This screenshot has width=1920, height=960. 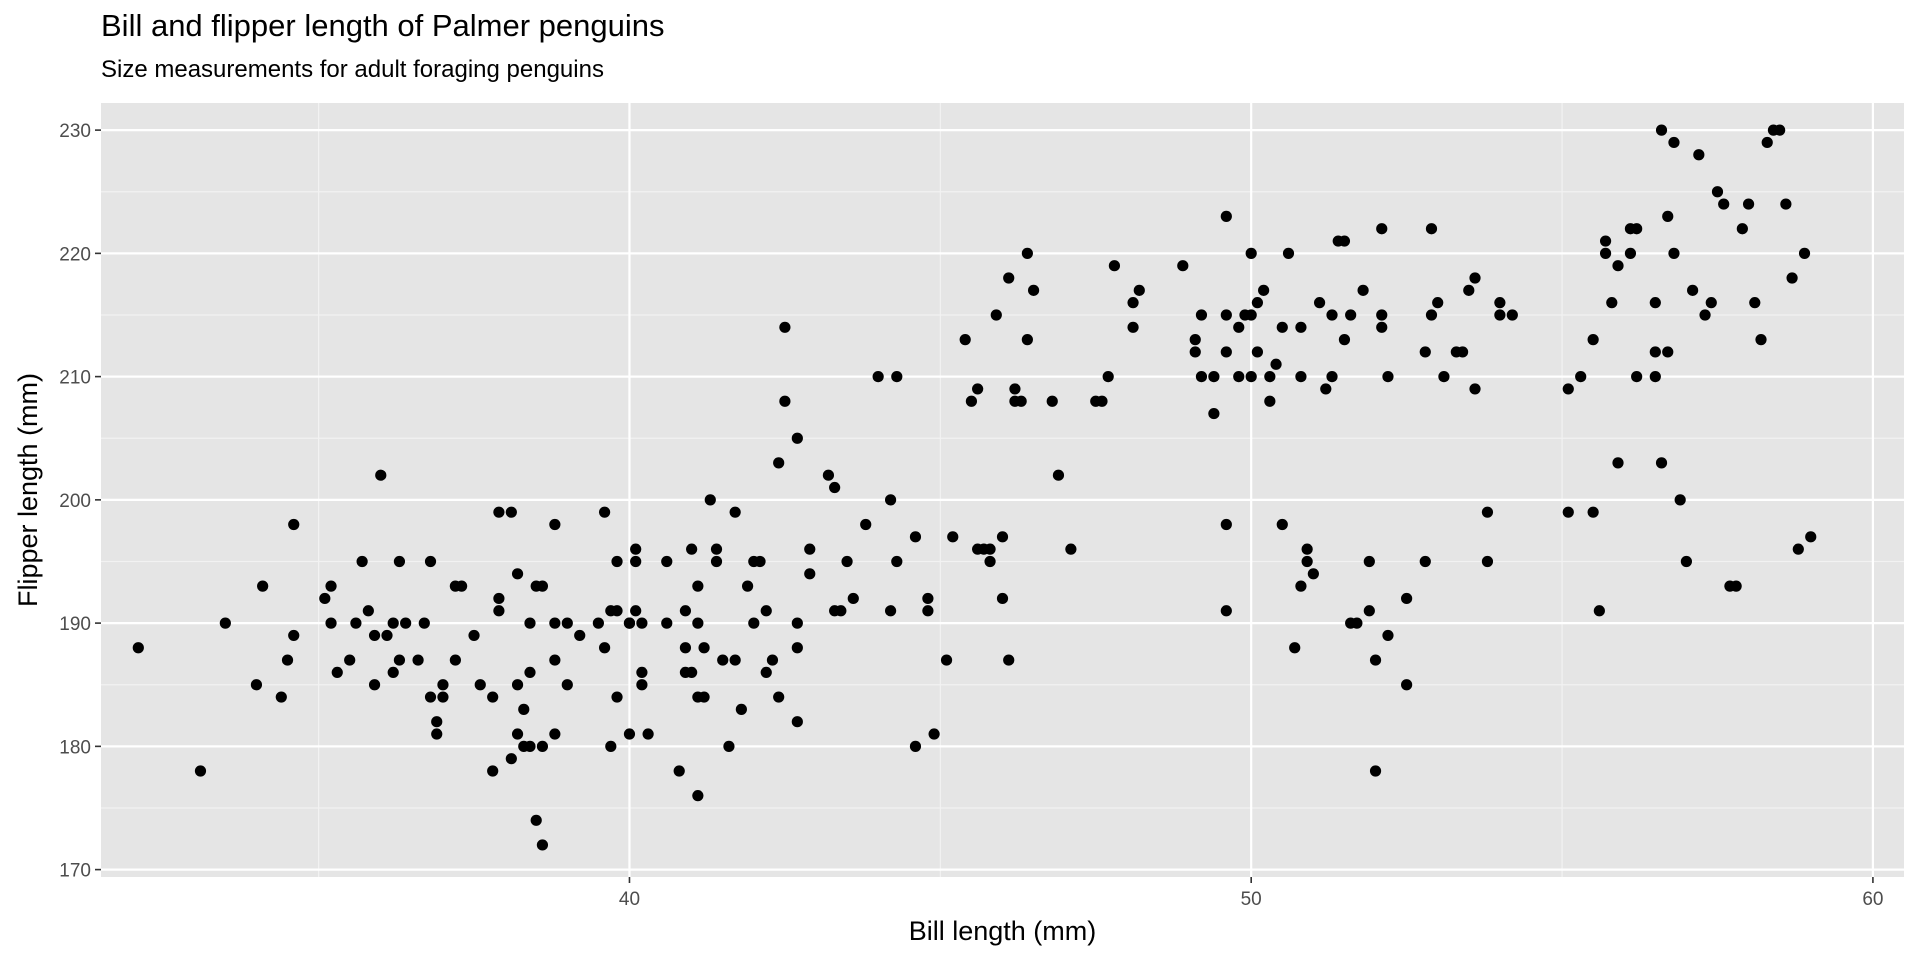 I want to click on y-tick-label: 230, so click(x=75, y=131).